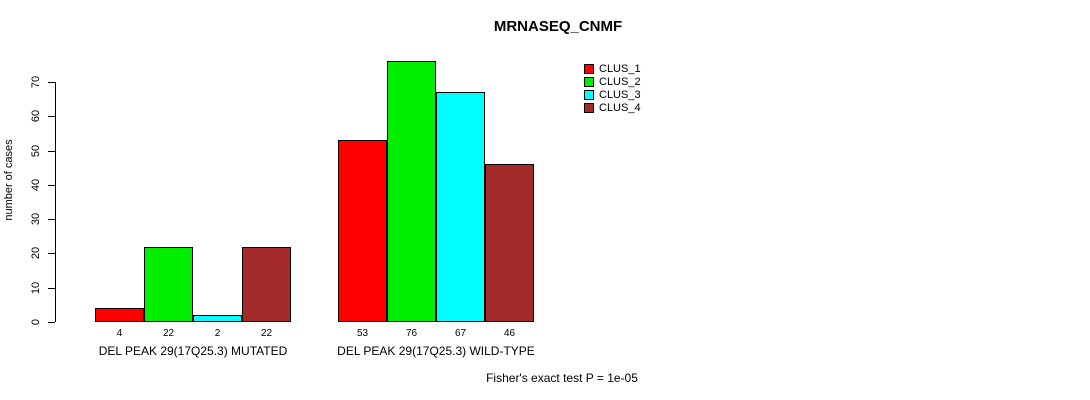 This screenshot has width=1090, height=400. I want to click on legend-item: CLUS_3, so click(612, 94).